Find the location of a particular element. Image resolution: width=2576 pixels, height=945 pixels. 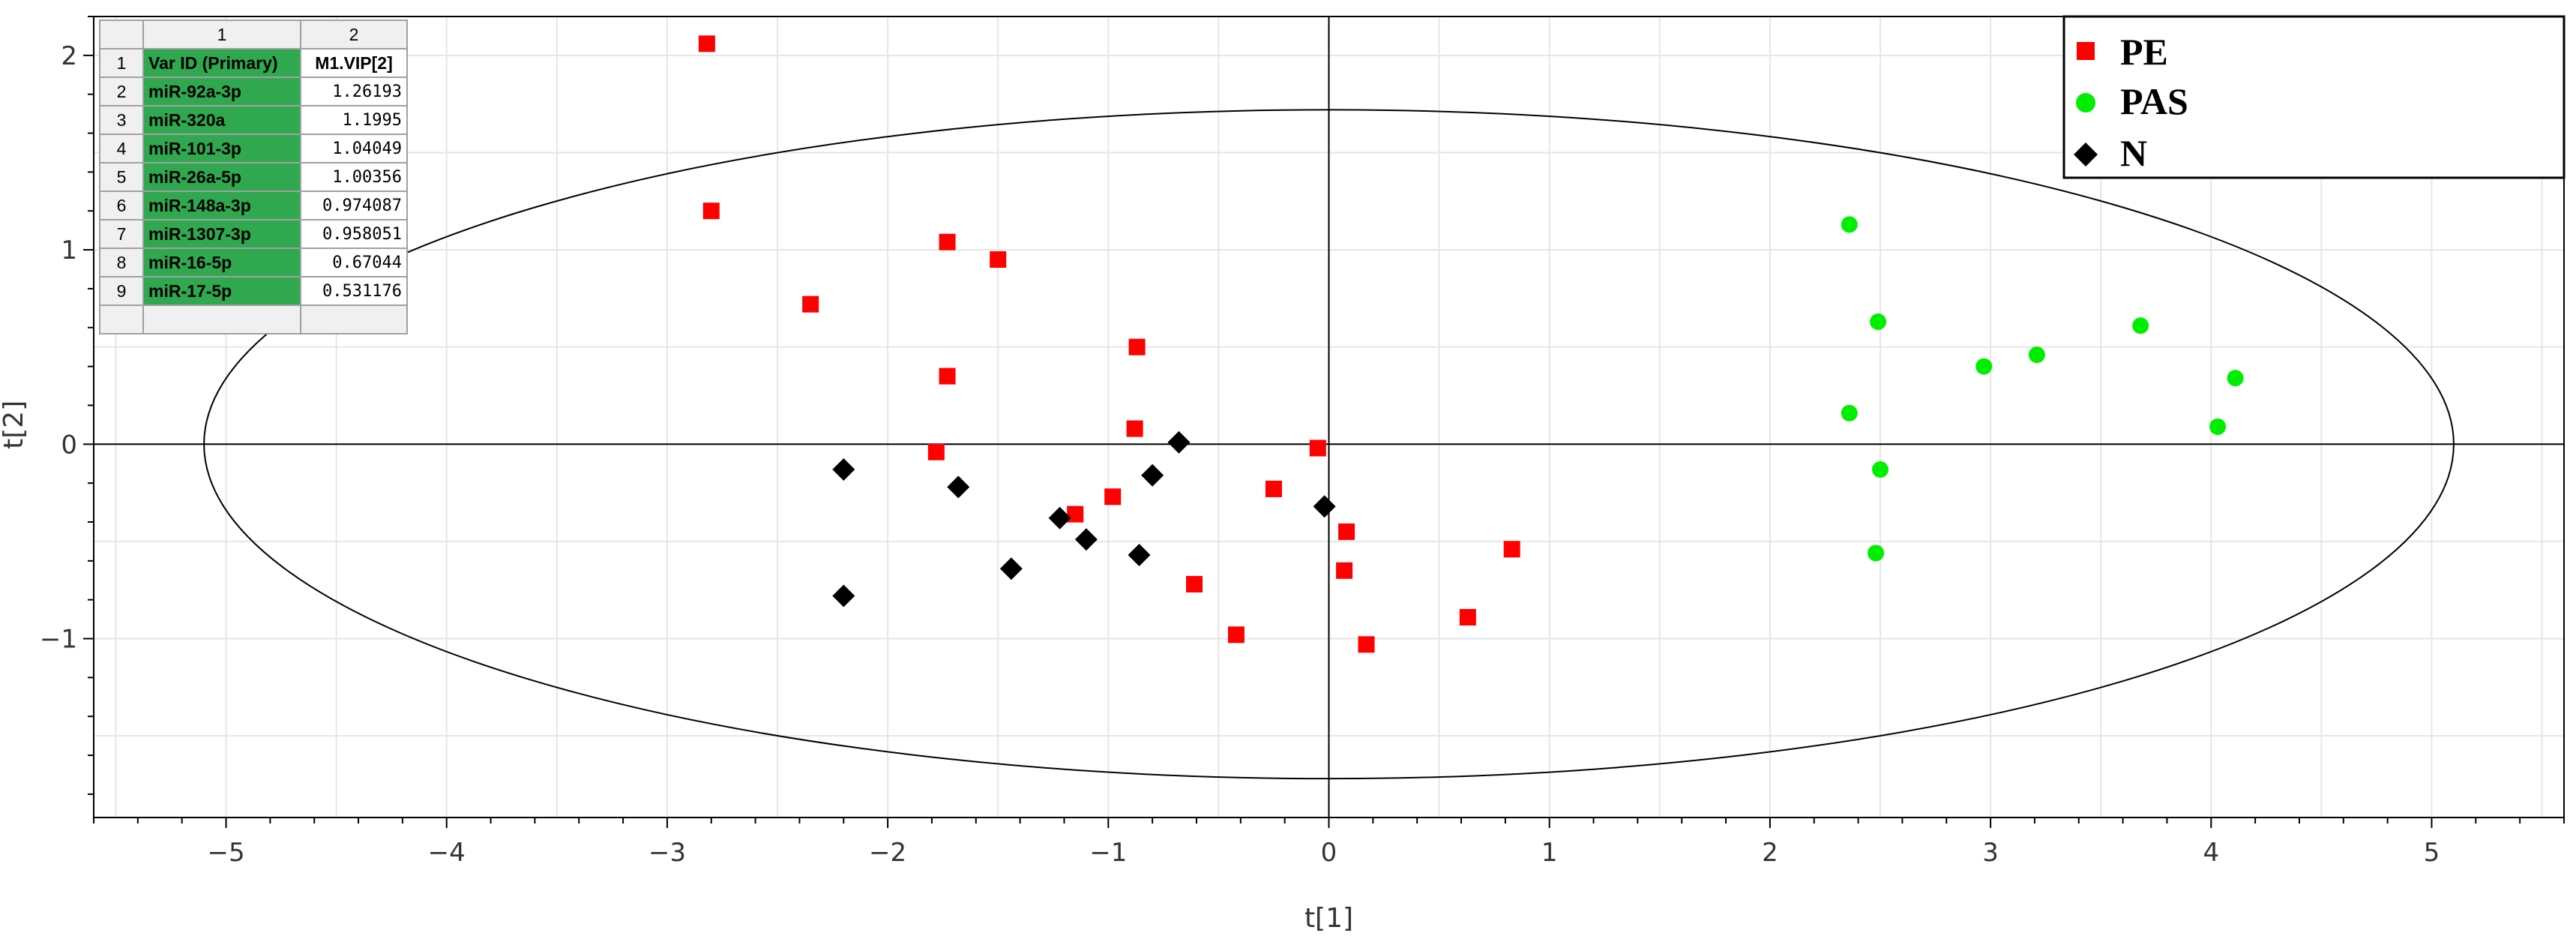

vip-table-var-id: miR-16-5p is located at coordinates (221, 263).